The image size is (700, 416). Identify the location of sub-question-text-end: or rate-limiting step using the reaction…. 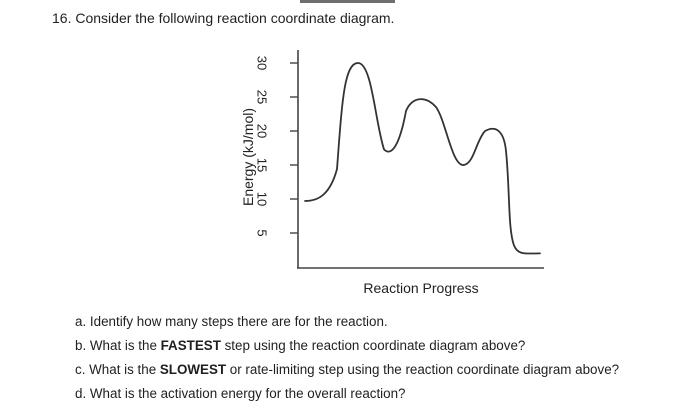
(423, 369).